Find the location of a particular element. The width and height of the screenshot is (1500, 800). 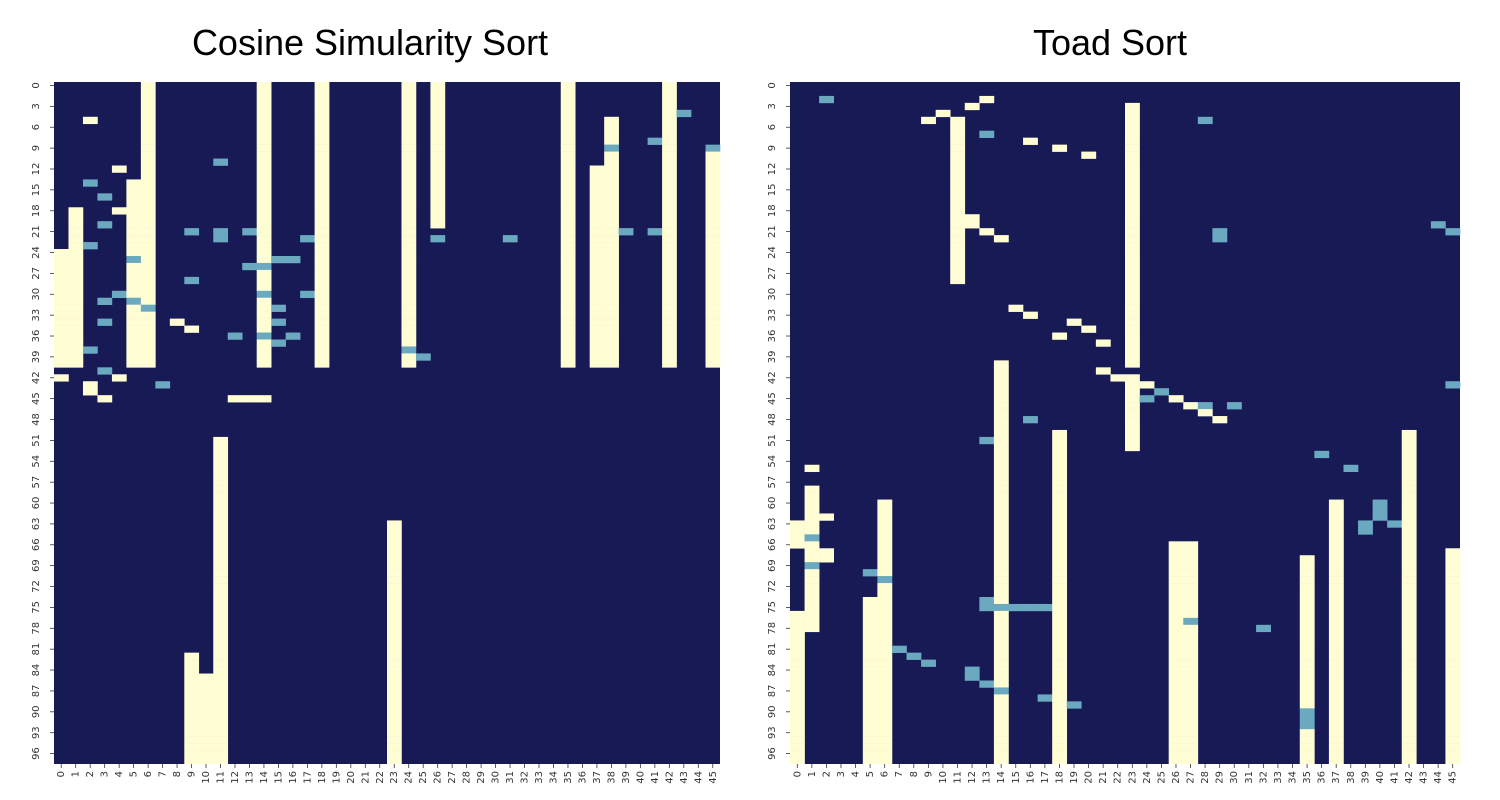

y-tick-label: 33 is located at coordinates (772, 315).